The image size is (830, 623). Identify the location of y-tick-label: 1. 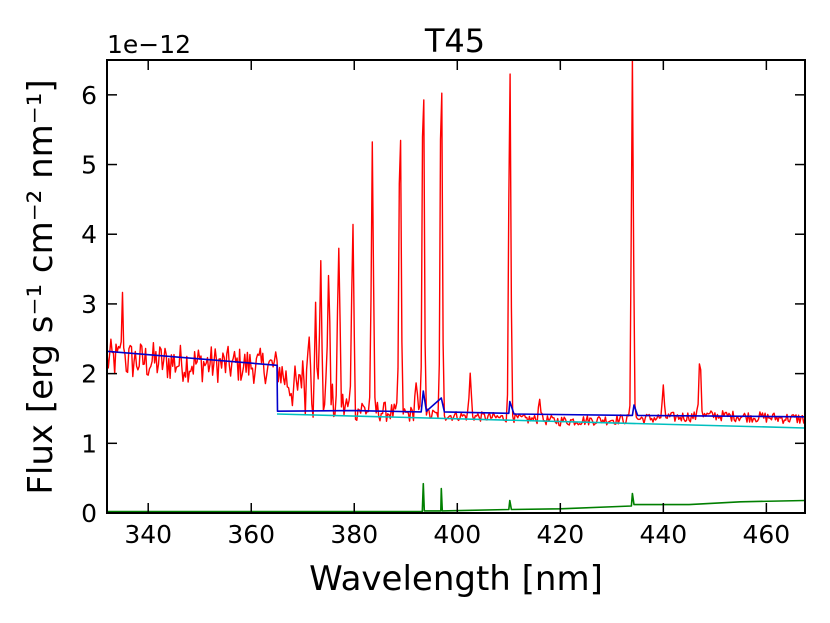
(89, 443).